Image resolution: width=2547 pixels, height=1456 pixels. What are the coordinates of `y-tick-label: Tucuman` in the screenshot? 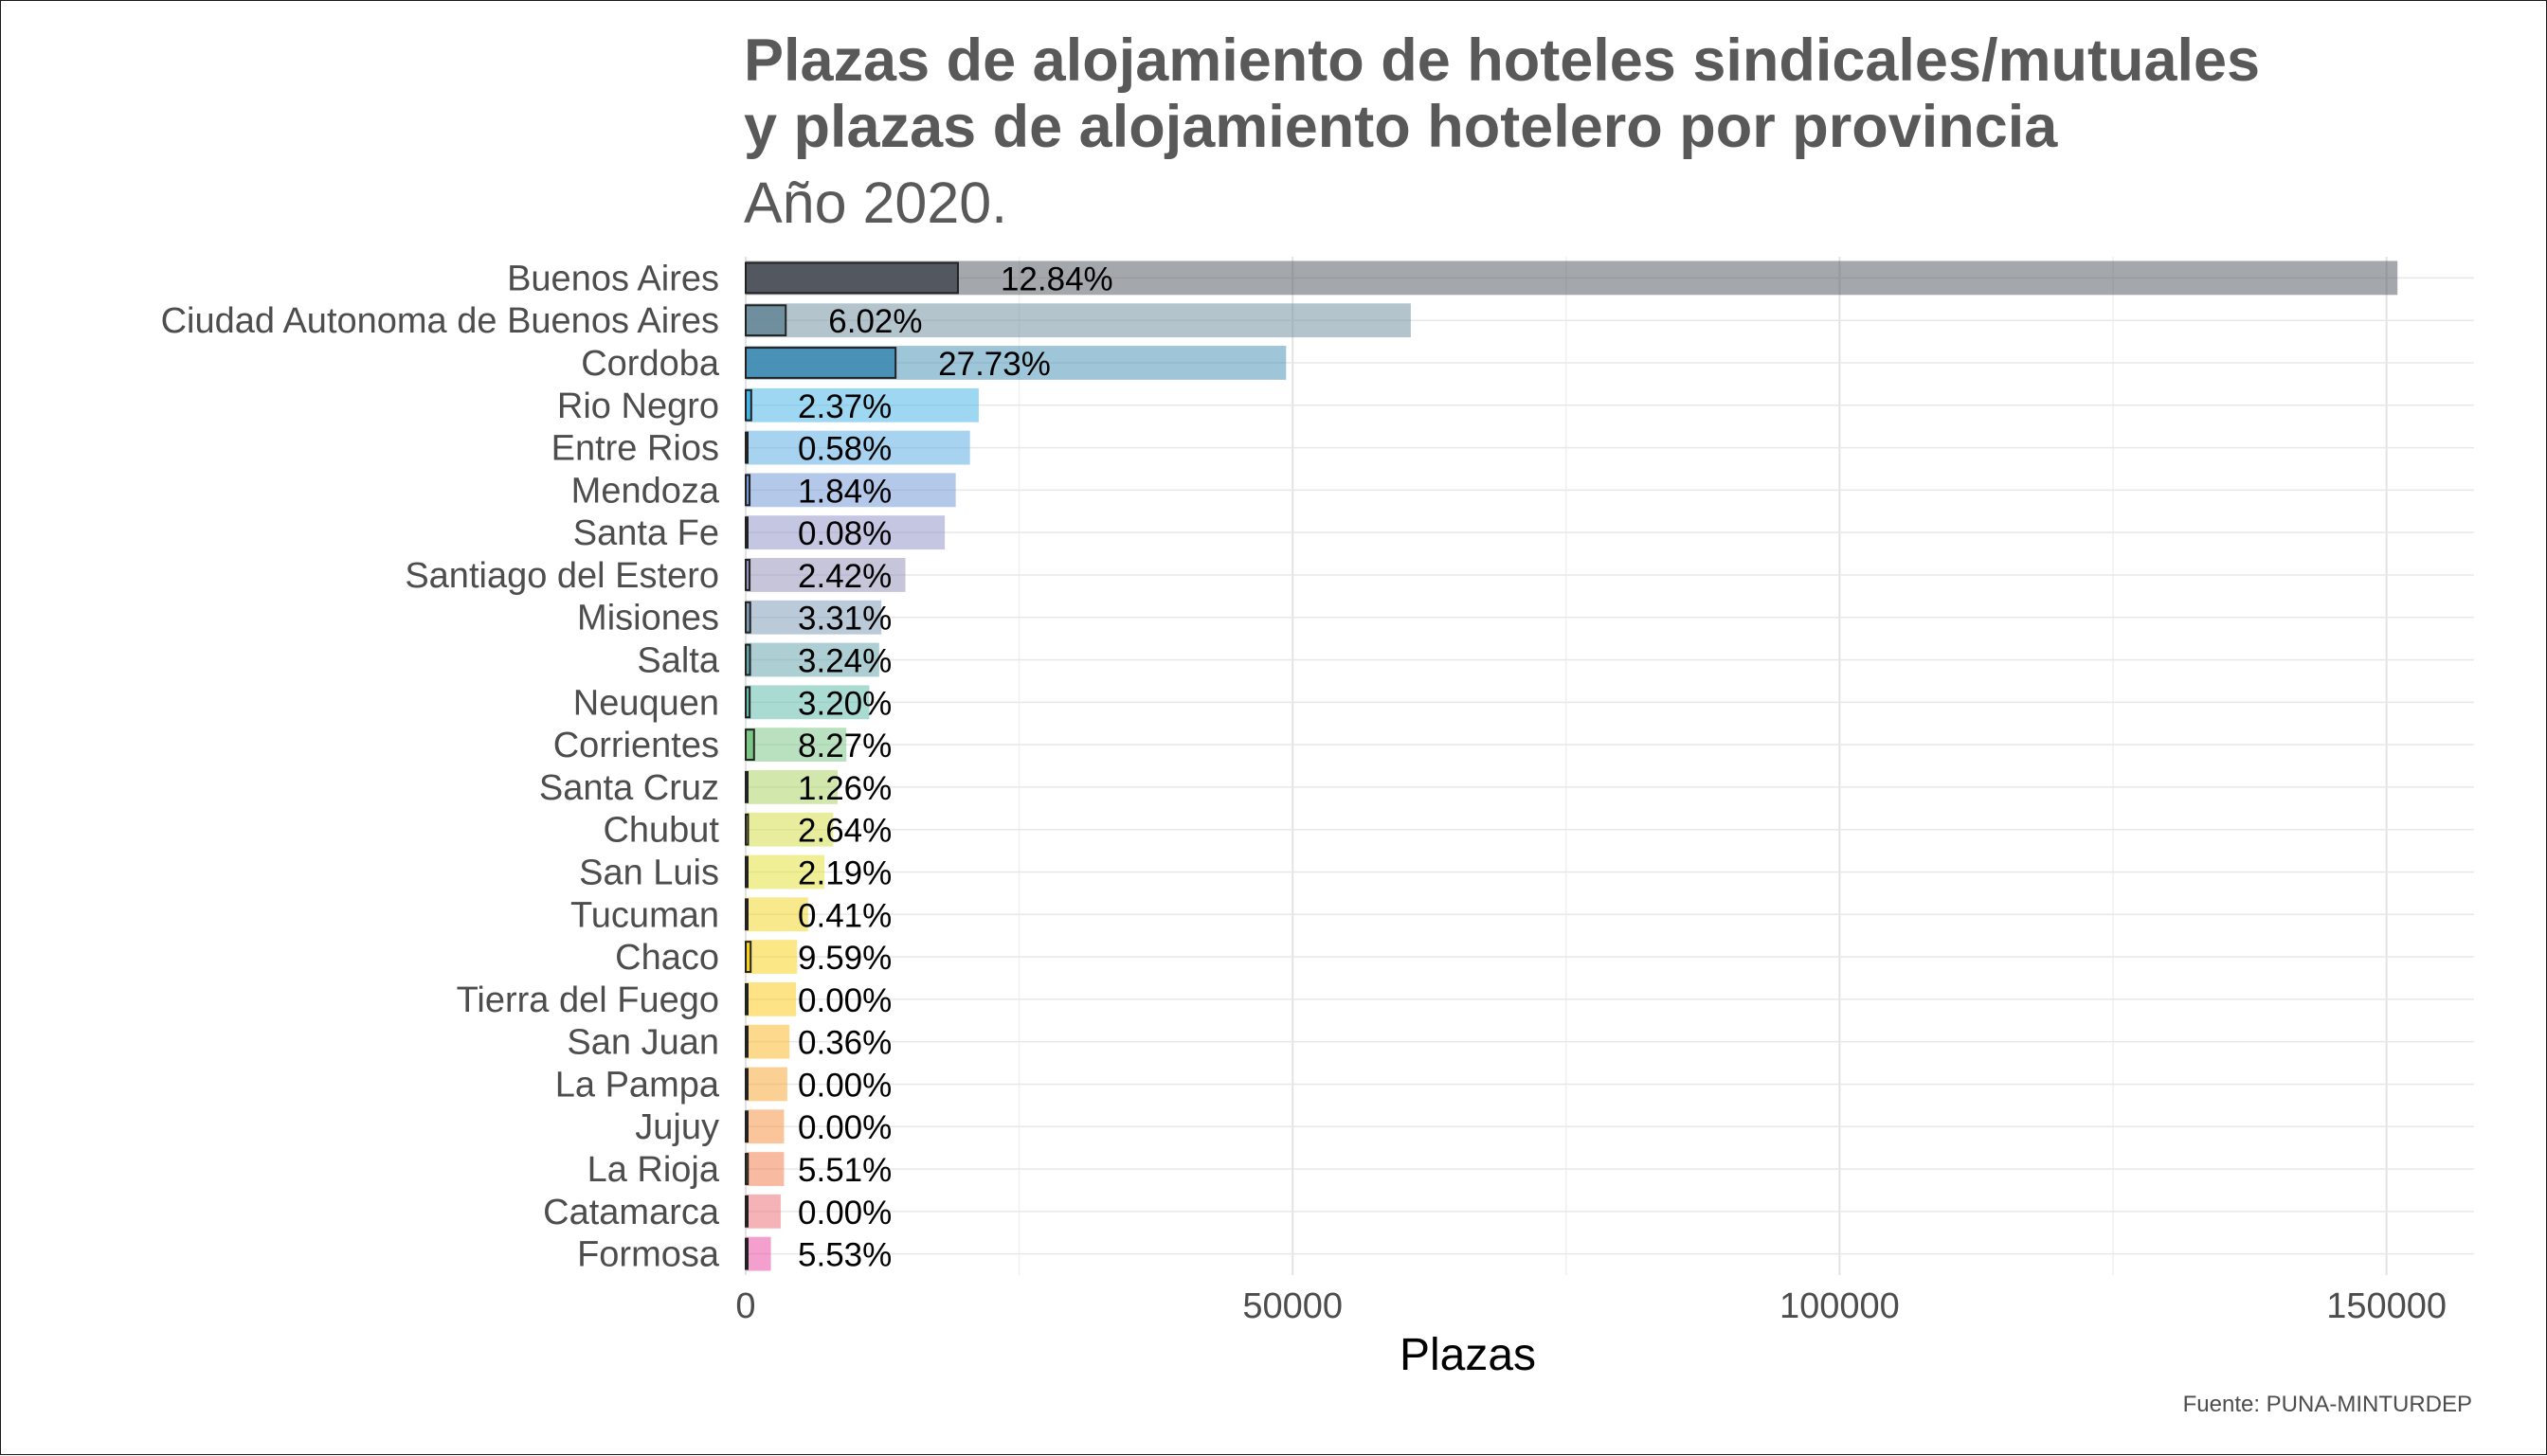 It's located at (644, 915).